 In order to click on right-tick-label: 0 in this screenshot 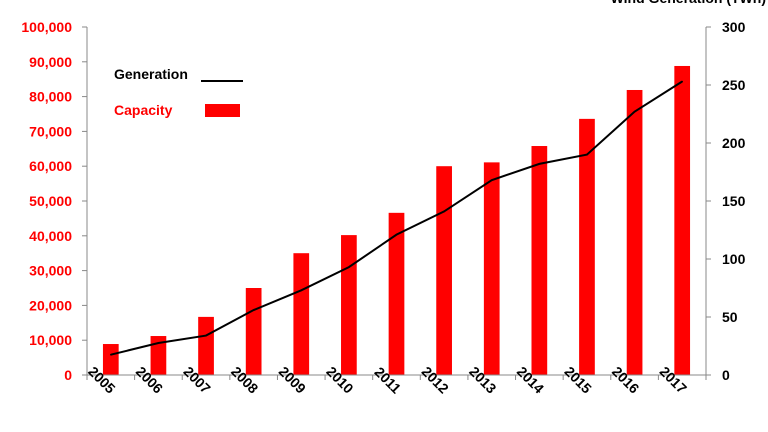, I will do `click(726, 375)`.